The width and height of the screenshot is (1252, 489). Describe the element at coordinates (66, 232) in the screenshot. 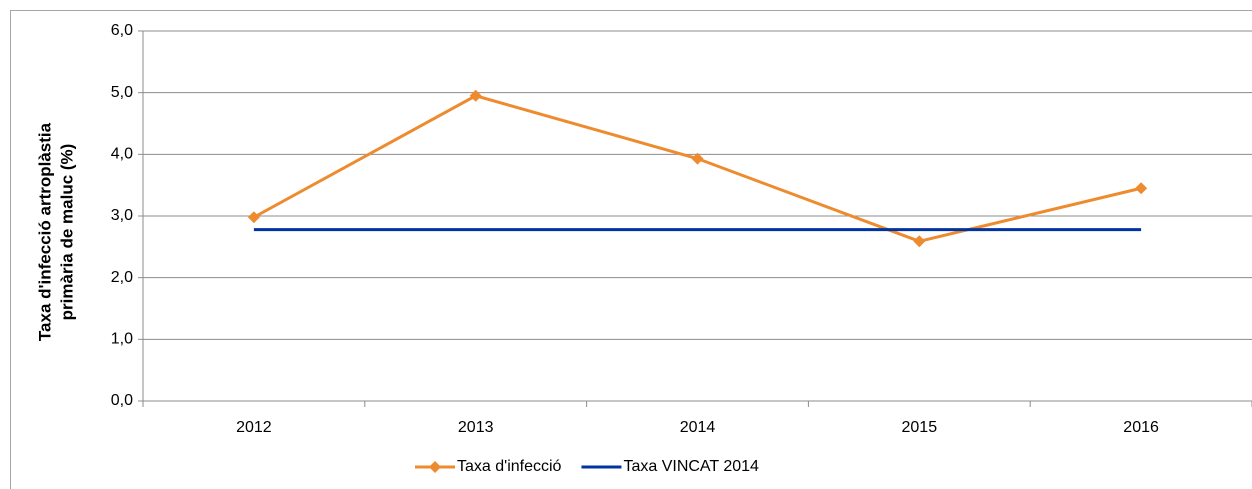

I see `y-axis-label: primària de maluc (%)` at that location.